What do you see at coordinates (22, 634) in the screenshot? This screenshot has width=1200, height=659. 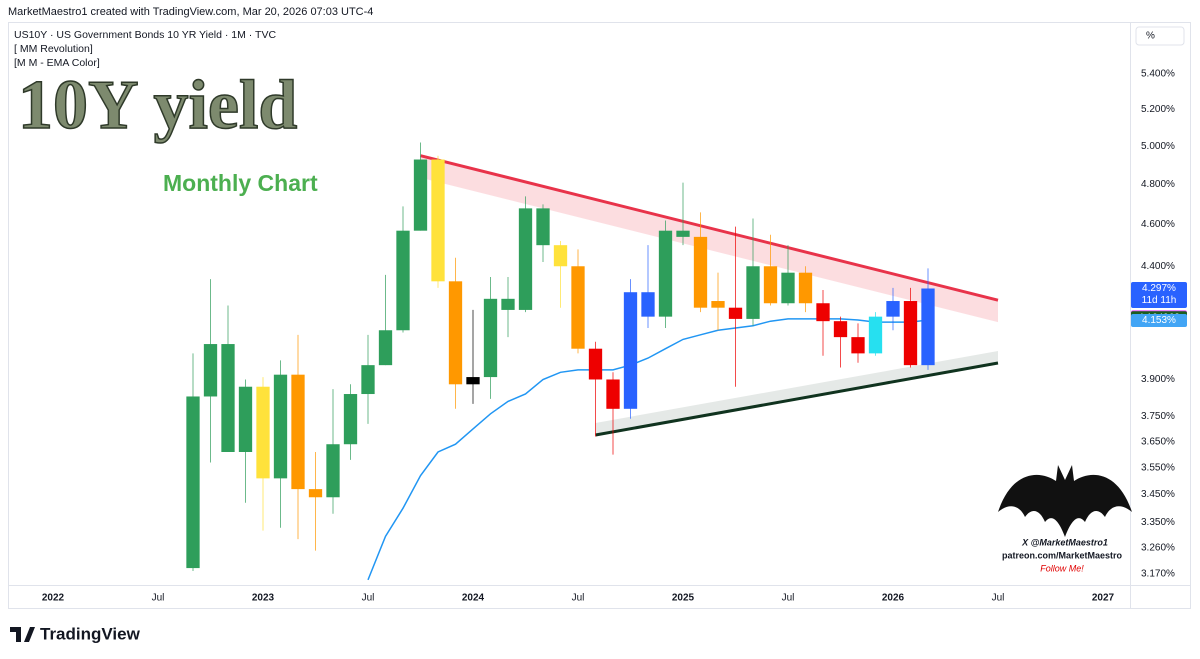 I see `logo-mark` at bounding box center [22, 634].